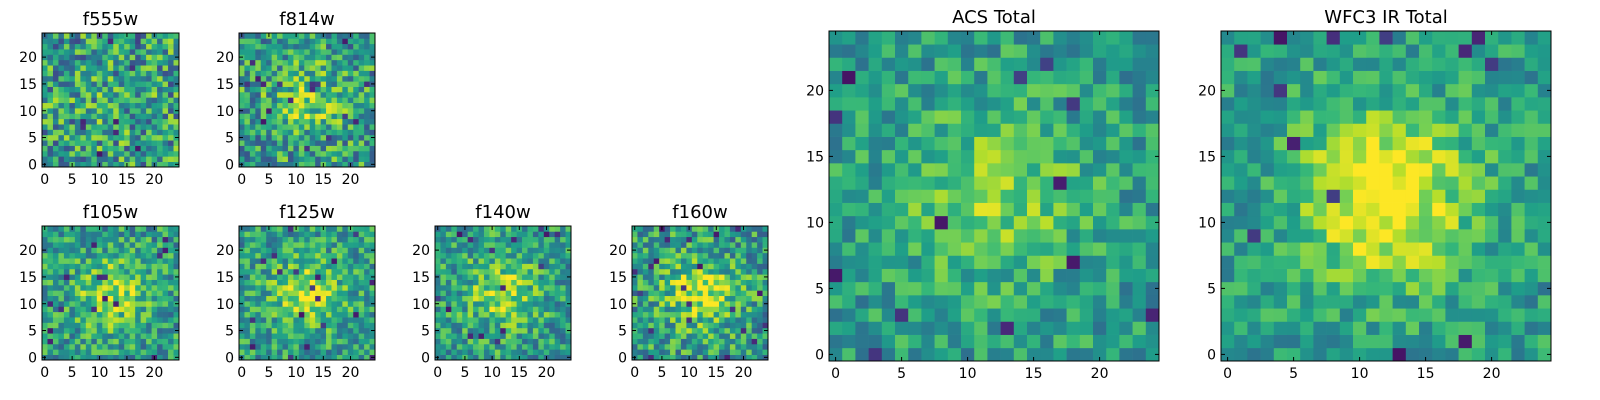 This screenshot has width=1600, height=400. Describe the element at coordinates (44, 180) in the screenshot. I see `x-tick-label: 0` at that location.